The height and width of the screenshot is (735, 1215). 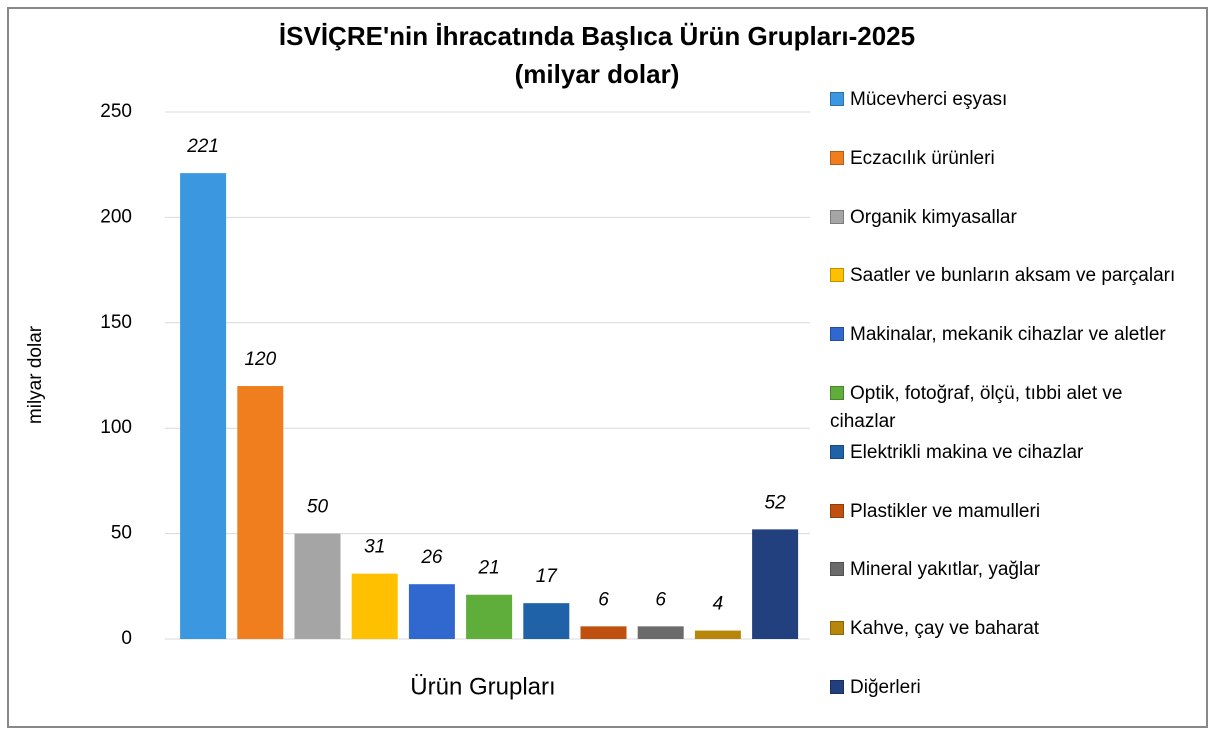 I want to click on data-label: 21, so click(x=489, y=568).